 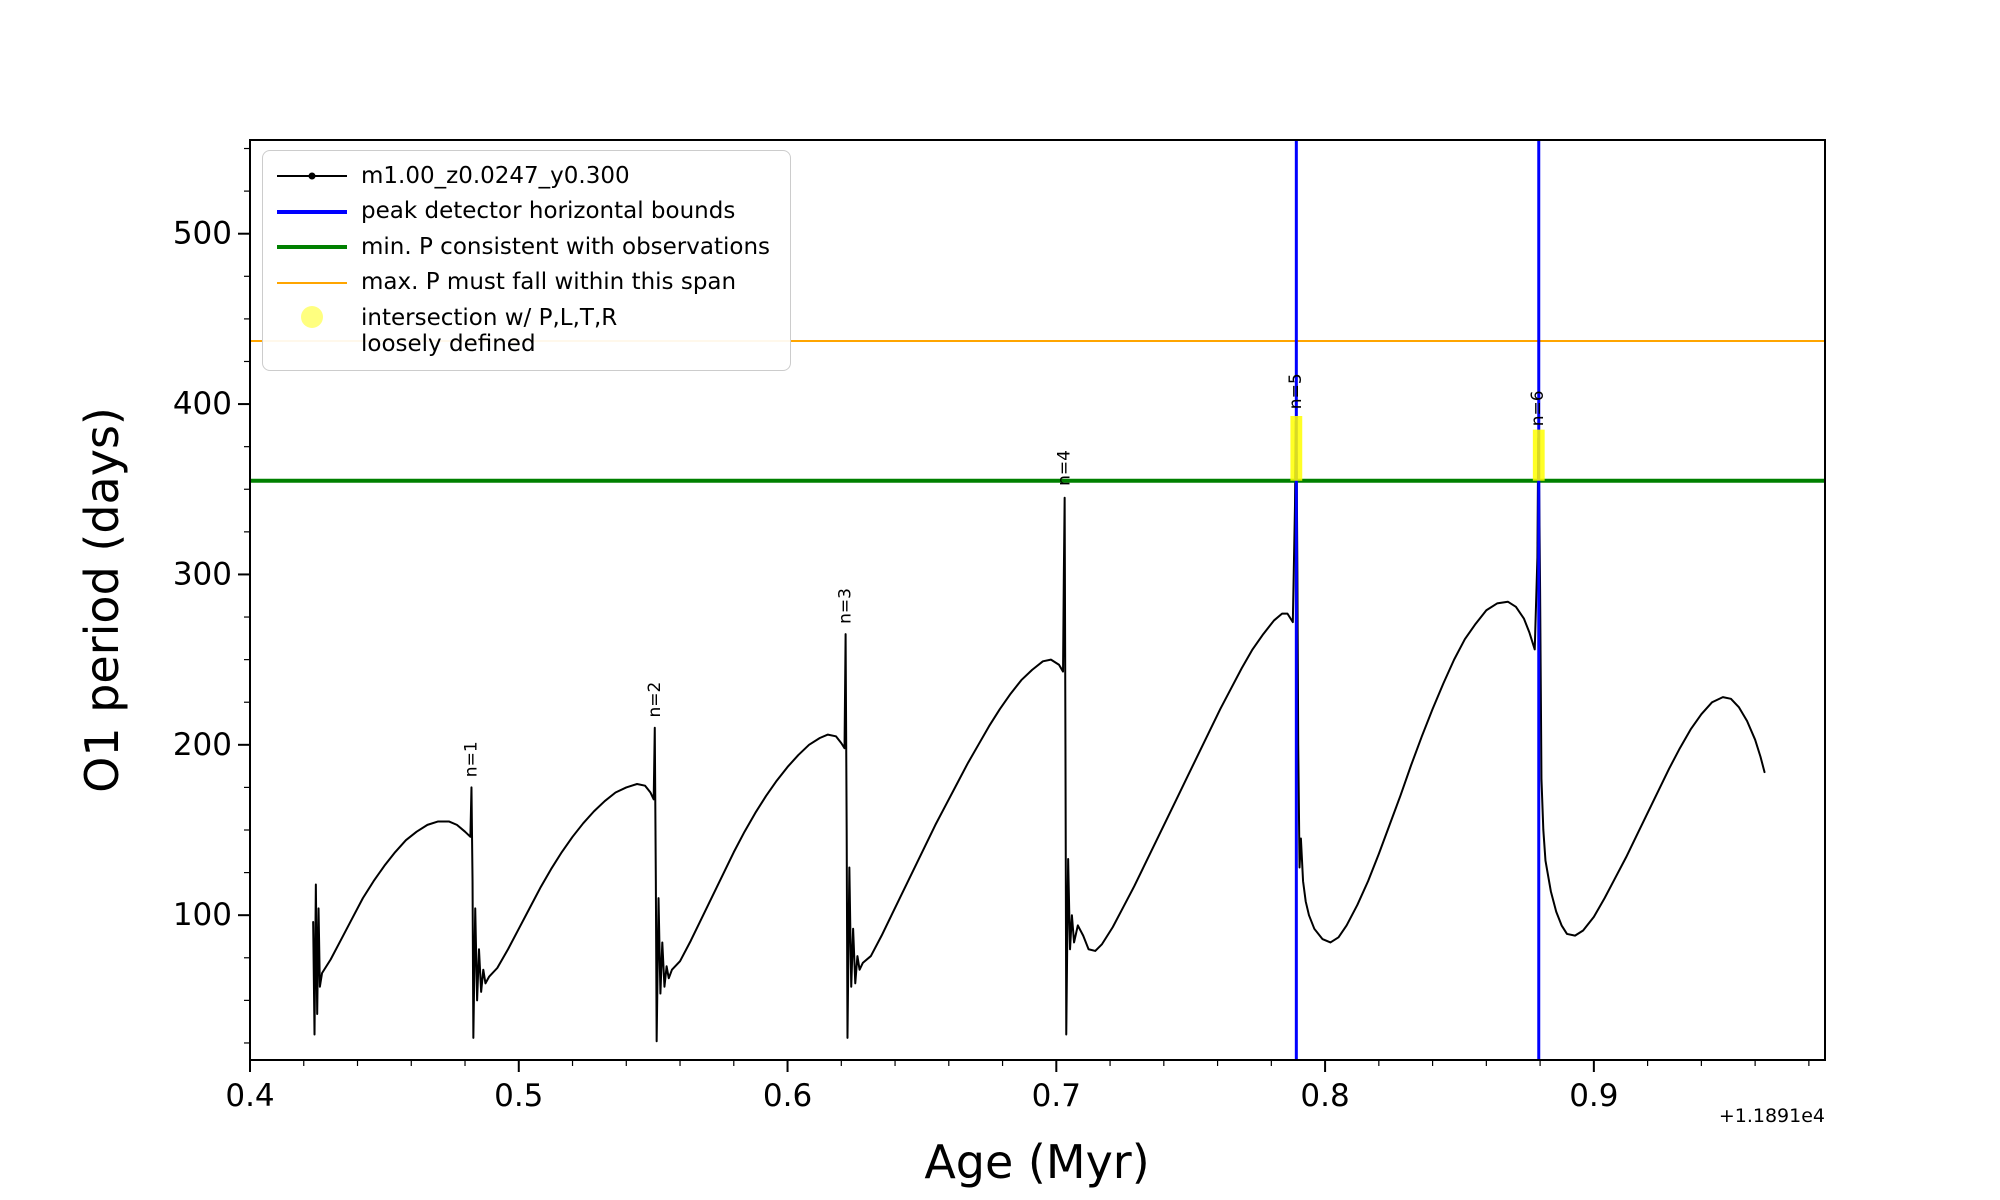 I want to click on x-tick-label: 0.5, so click(x=518, y=1096).